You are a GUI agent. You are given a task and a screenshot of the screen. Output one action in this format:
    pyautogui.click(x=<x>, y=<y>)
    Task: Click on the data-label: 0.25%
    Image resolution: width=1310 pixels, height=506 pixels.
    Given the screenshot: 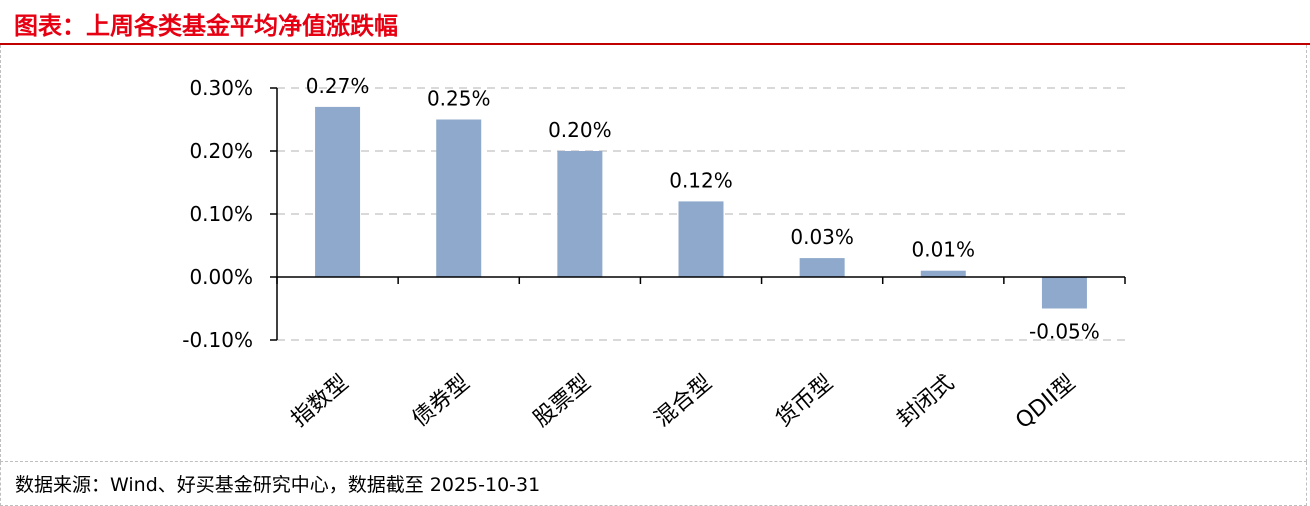 What is the action you would take?
    pyautogui.click(x=459, y=99)
    